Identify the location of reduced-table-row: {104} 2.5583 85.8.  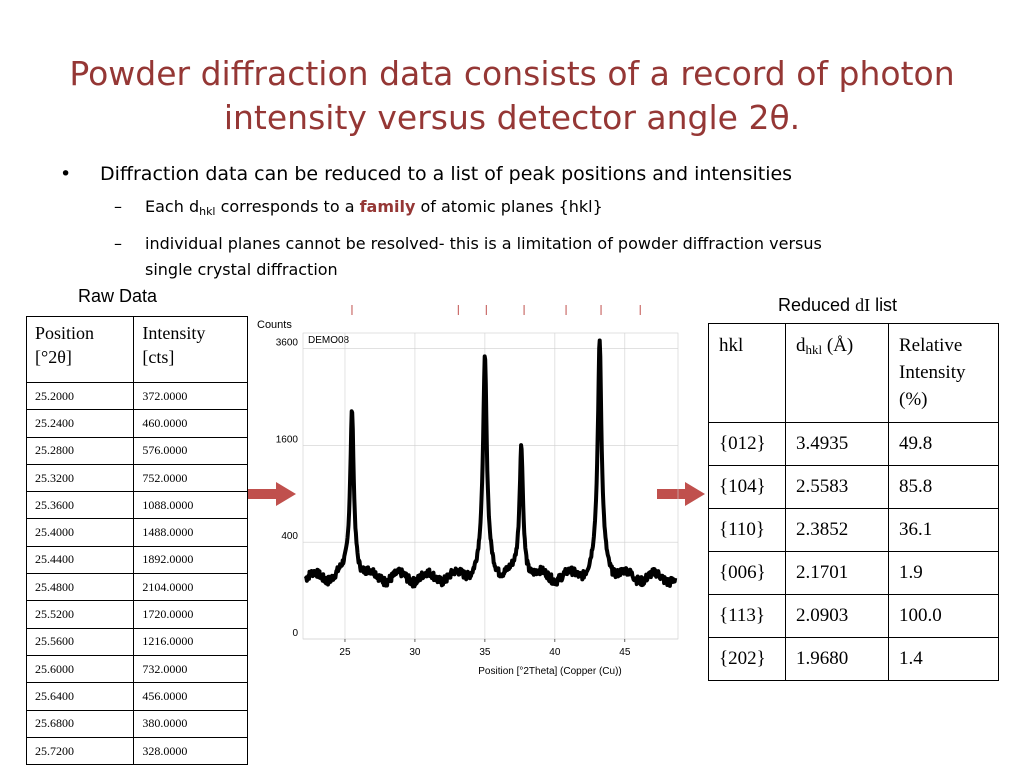
(853, 487).